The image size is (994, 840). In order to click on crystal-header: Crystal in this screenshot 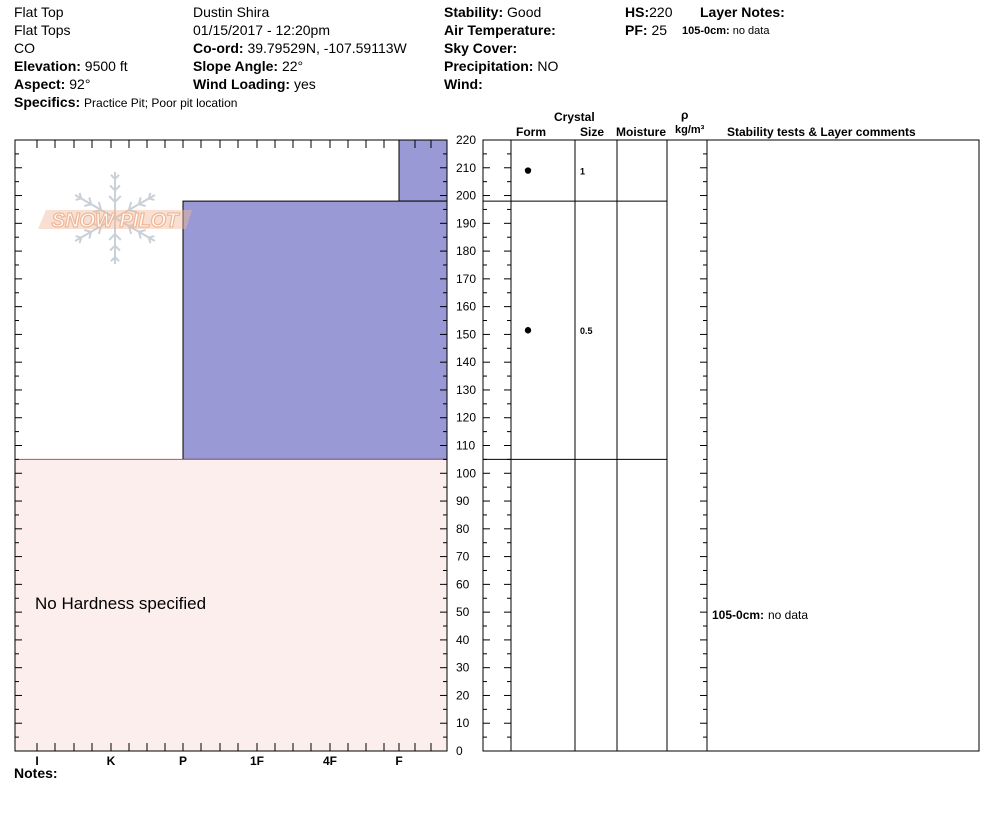, I will do `click(574, 117)`.